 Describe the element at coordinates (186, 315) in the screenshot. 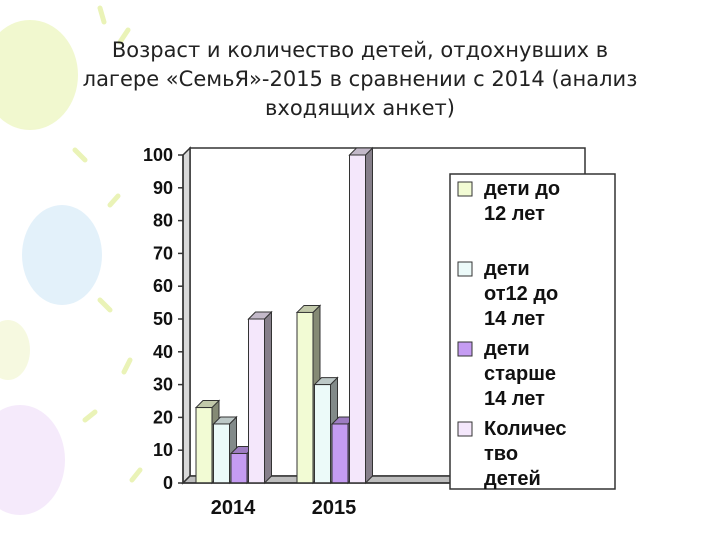

I see `plot-left-wall` at that location.